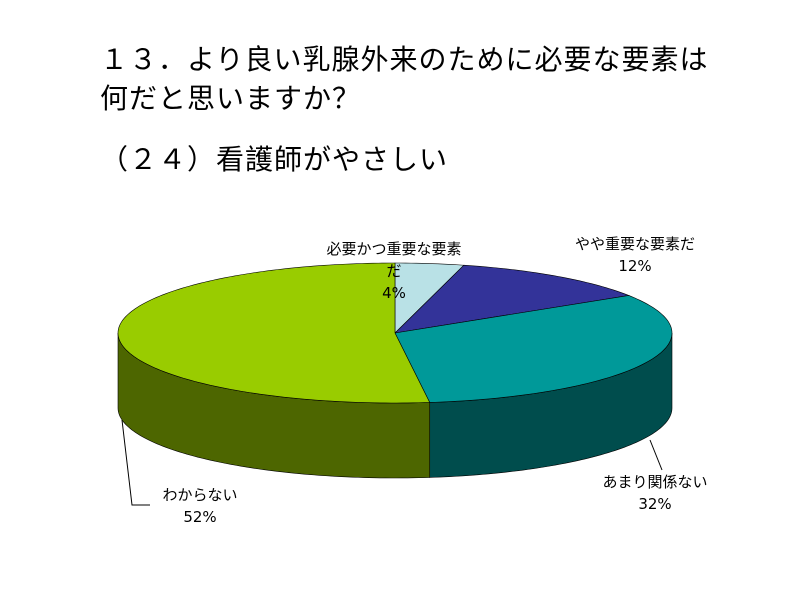 The width and height of the screenshot is (800, 600). What do you see at coordinates (200, 495) in the screenshot?
I see `category-label: わからない` at bounding box center [200, 495].